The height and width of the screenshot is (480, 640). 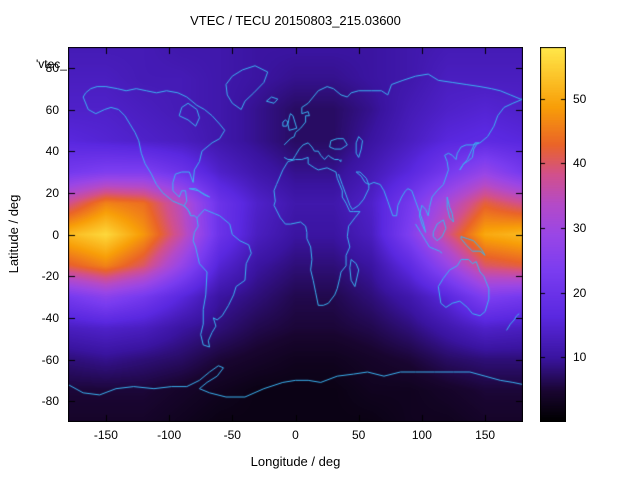 I want to click on colorbar-tick-label: 50, so click(x=580, y=98).